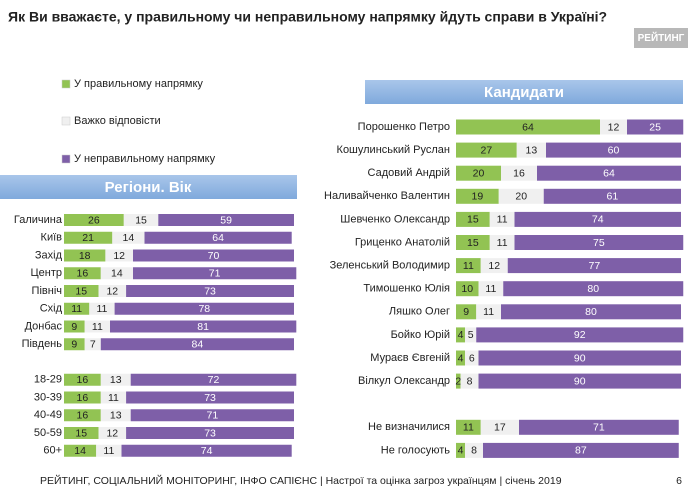 The image size is (690, 493). What do you see at coordinates (49, 255) in the screenshot?
I see `category-label: Захід` at bounding box center [49, 255].